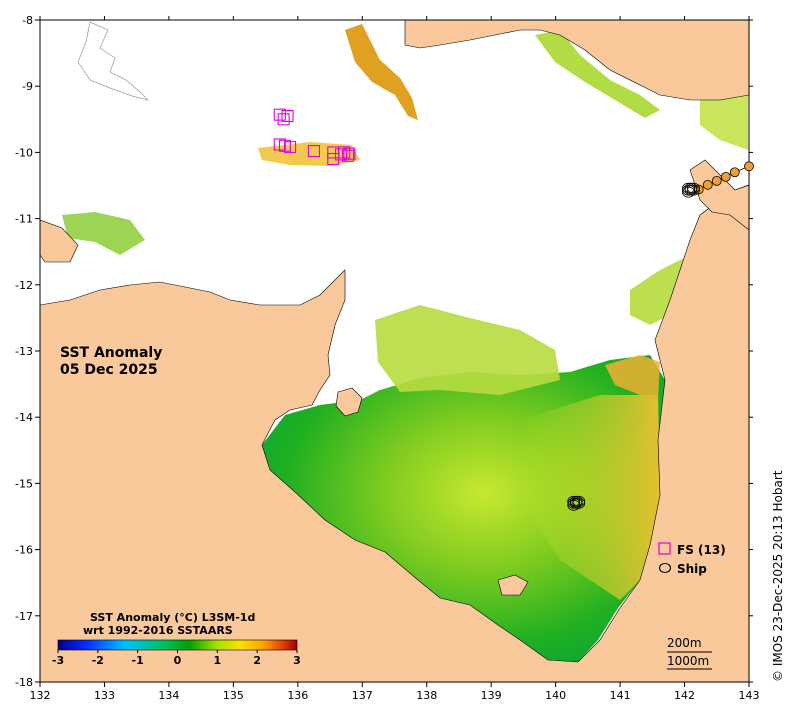 This screenshot has width=792, height=716. What do you see at coordinates (24, 219) in the screenshot?
I see `y-tick-label: -11` at bounding box center [24, 219].